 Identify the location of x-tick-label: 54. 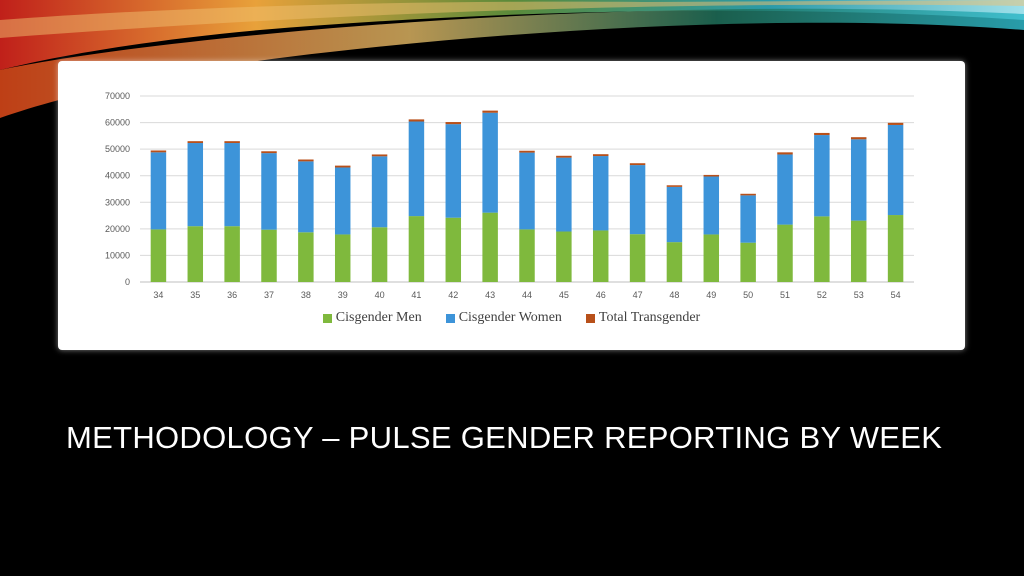
(896, 295).